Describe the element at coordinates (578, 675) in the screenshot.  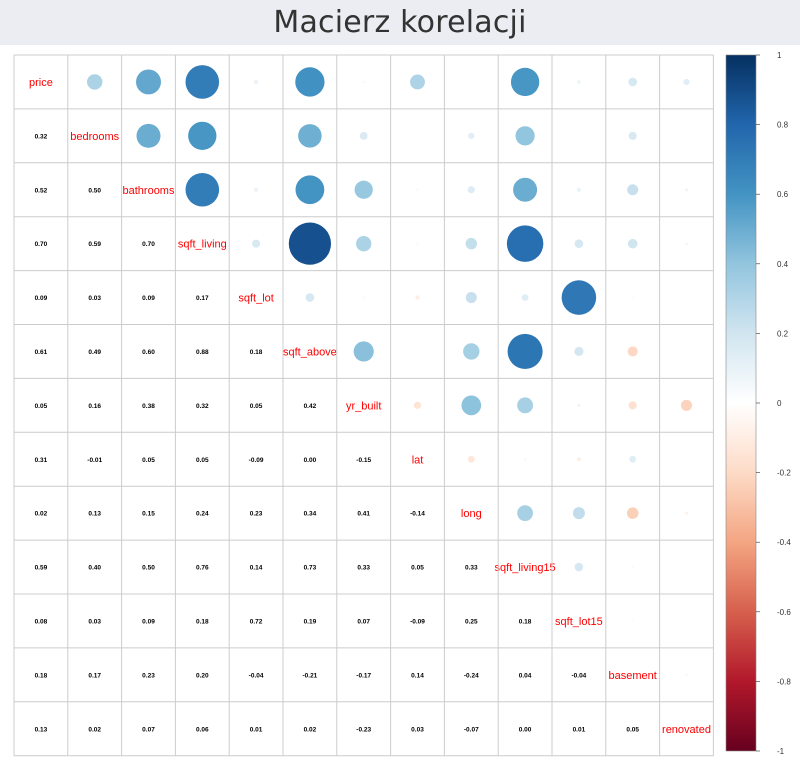
I see `corr-value: -0.04` at that location.